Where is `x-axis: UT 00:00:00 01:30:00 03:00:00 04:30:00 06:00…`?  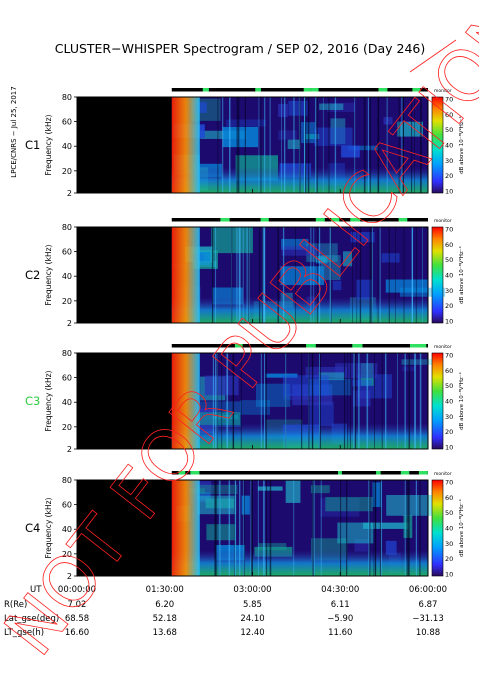 x-axis: UT 00:00:00 01:30:00 03:00:00 04:30:00 06:00… is located at coordinates (238, 590).